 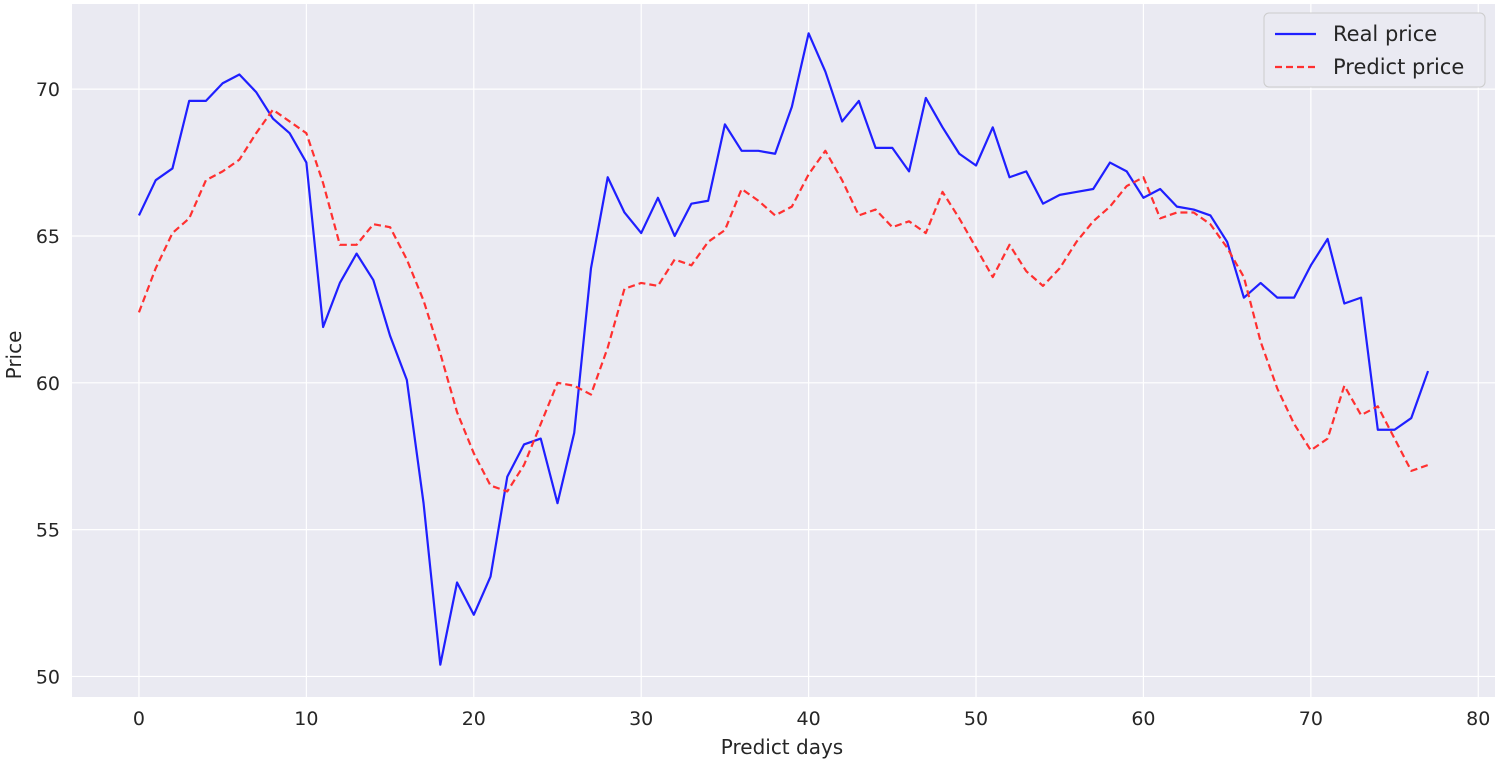 What do you see at coordinates (1478, 719) in the screenshot?
I see `x-tick-label: 80` at bounding box center [1478, 719].